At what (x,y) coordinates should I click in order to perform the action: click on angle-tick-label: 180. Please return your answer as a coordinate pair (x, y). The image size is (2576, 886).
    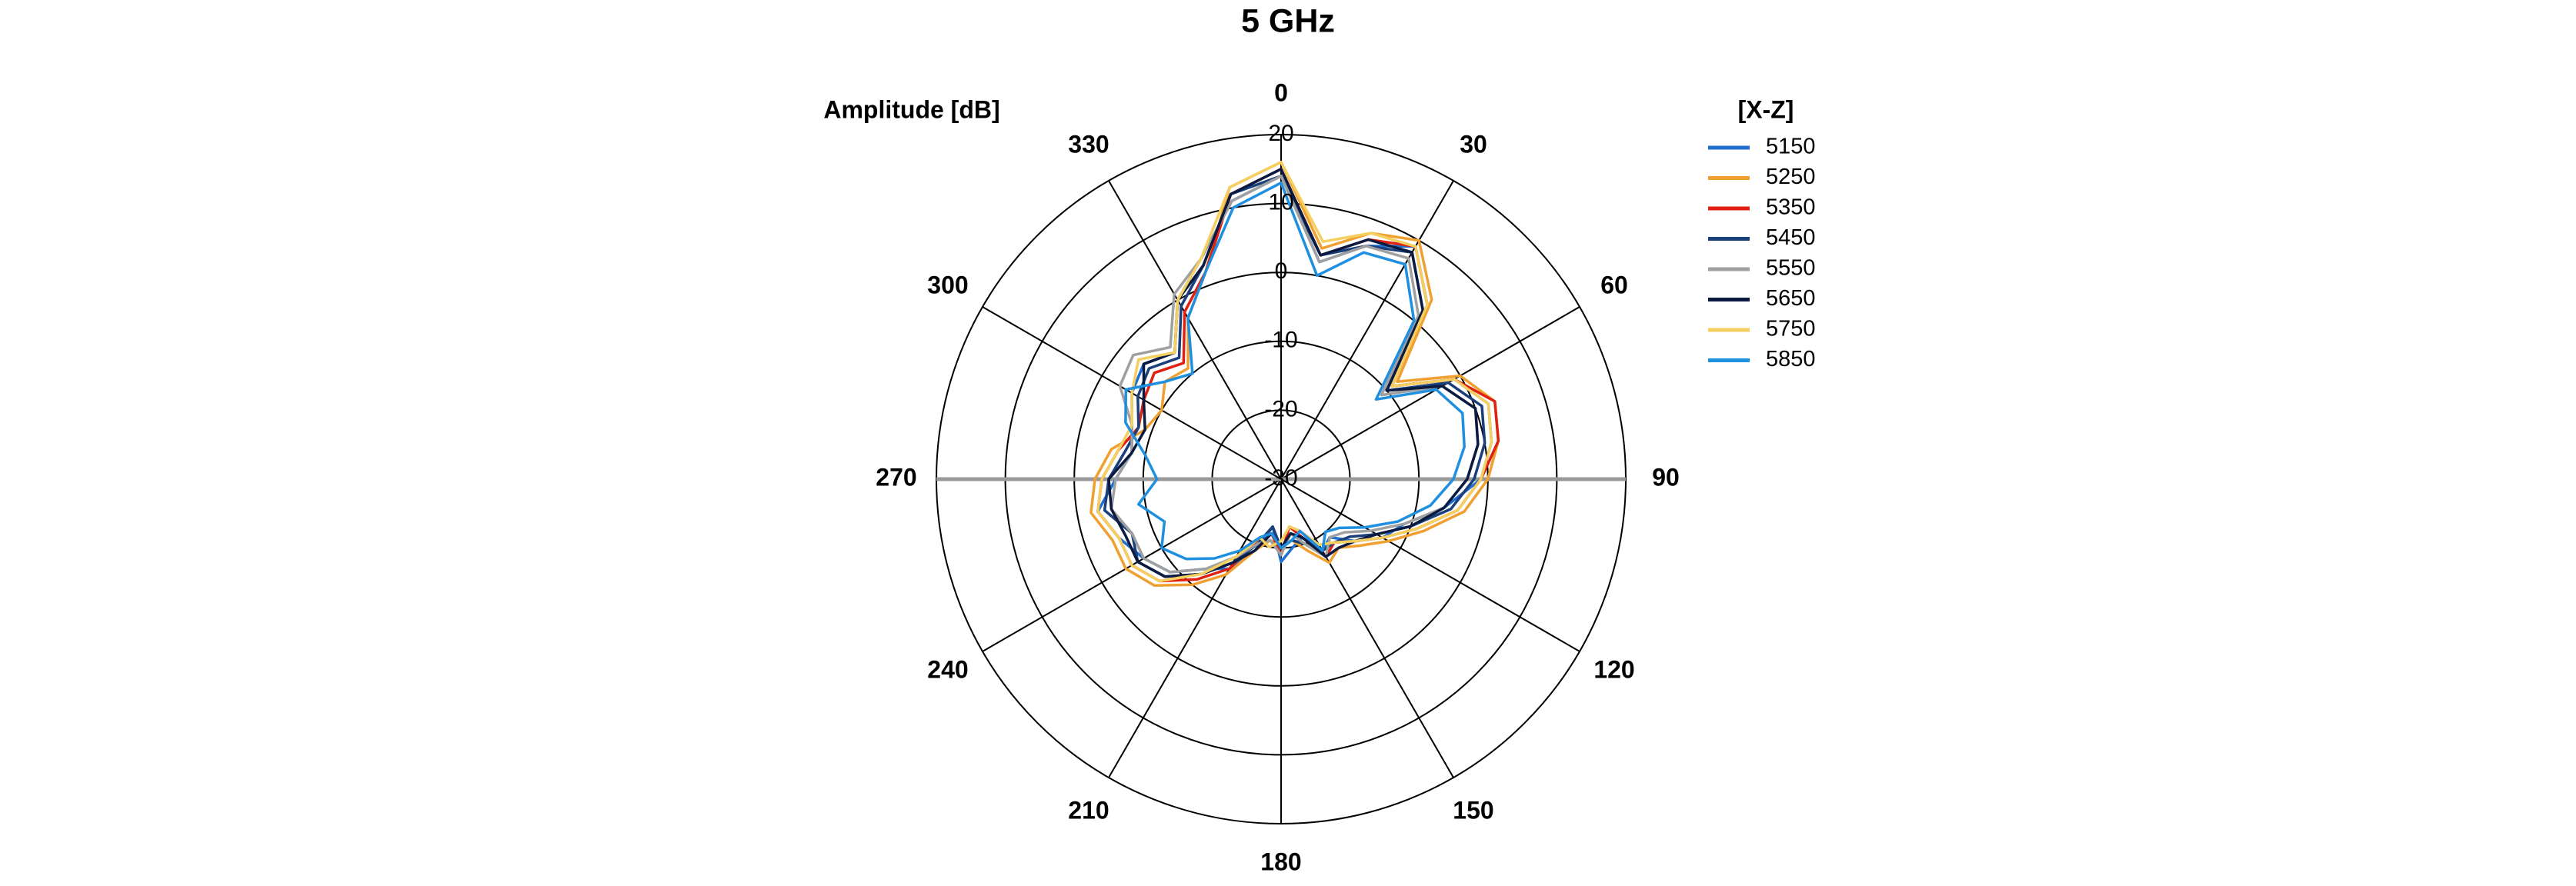
    Looking at the image, I should click on (1281, 861).